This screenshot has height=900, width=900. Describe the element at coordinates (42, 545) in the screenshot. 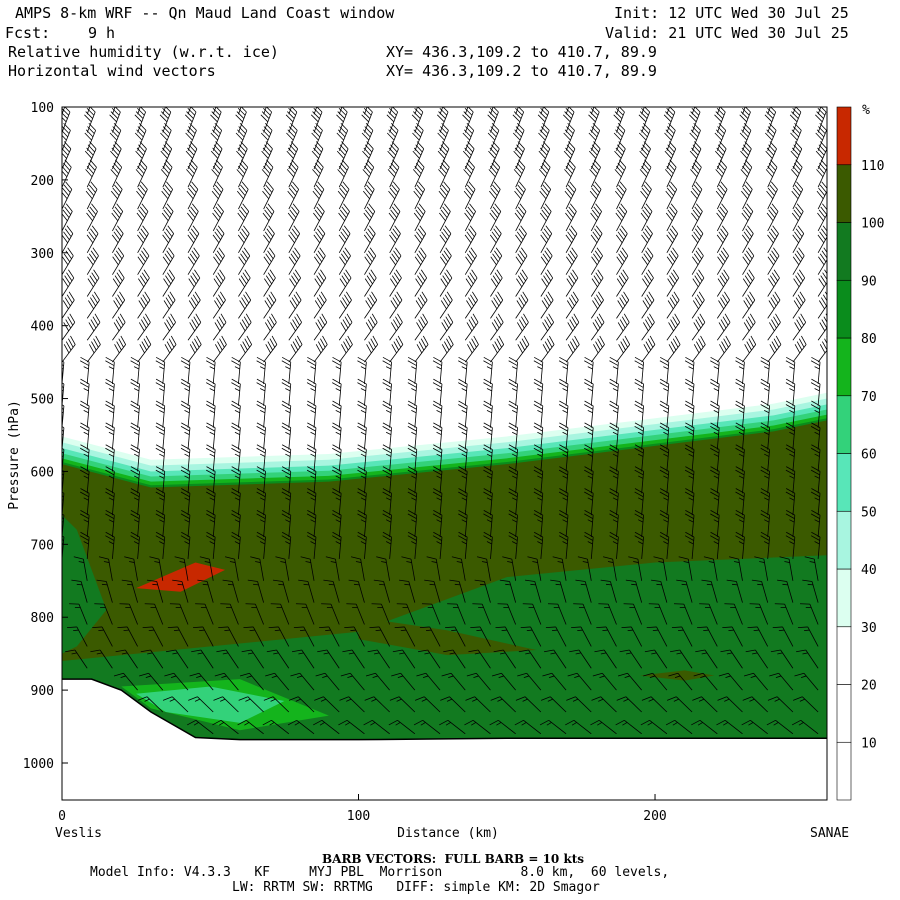

I see `y-tick-label: 700` at that location.